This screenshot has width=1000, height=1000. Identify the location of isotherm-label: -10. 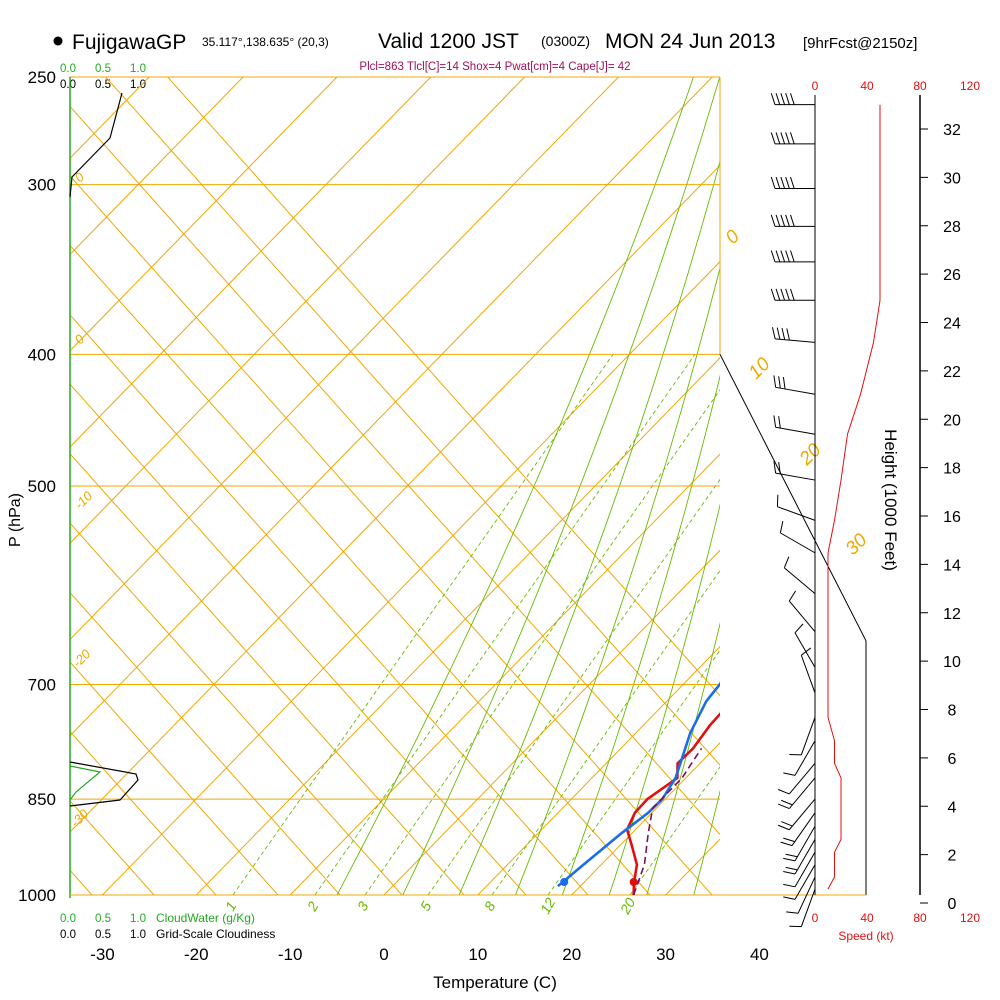
(84, 500).